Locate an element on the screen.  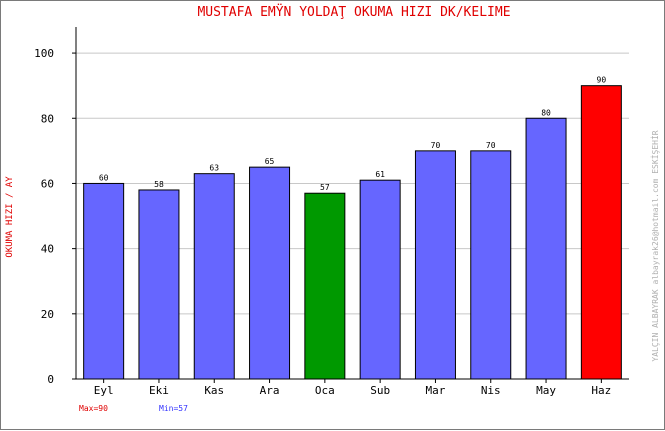
data-label-ara: 65 is located at coordinates (270, 161).